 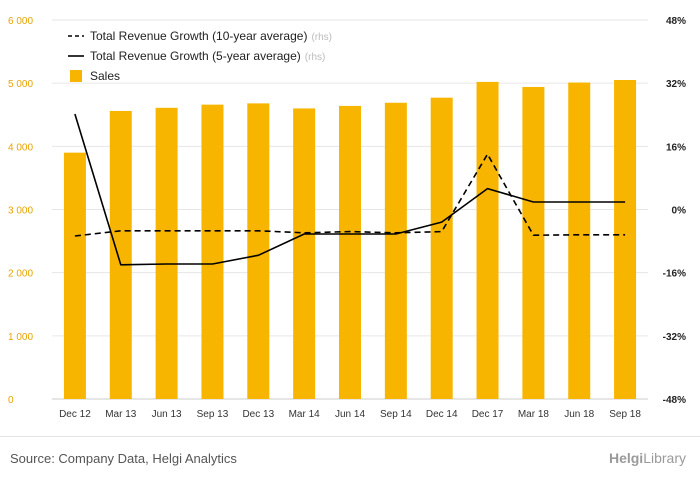 I want to click on right-tick-label: 16%, so click(x=676, y=147).